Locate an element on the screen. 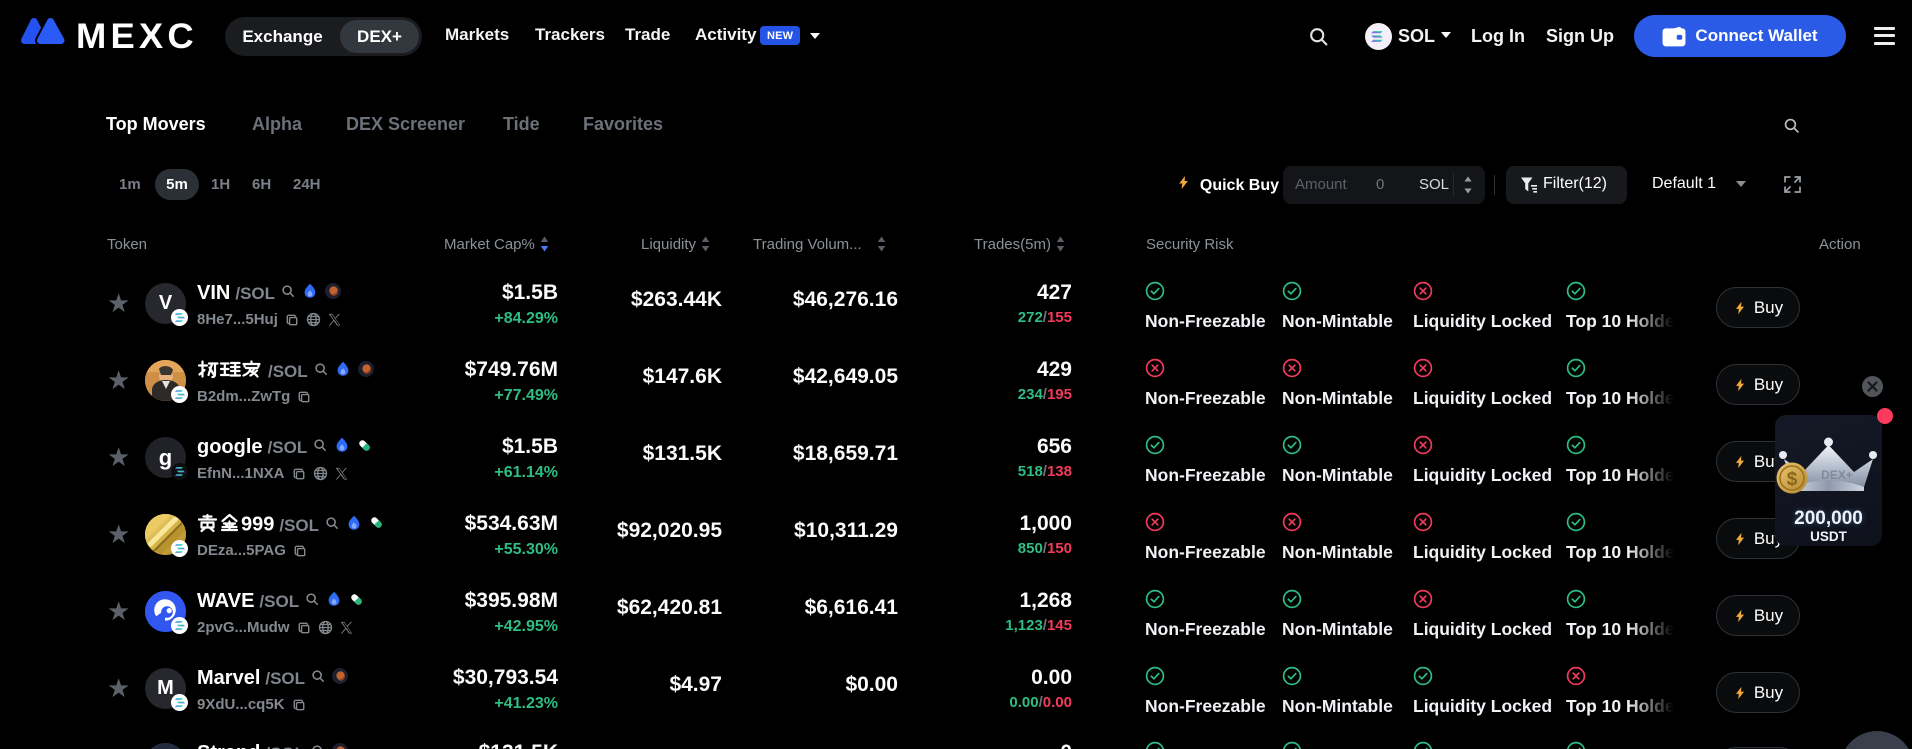  svg-text: DEX+ is located at coordinates (1837, 475).